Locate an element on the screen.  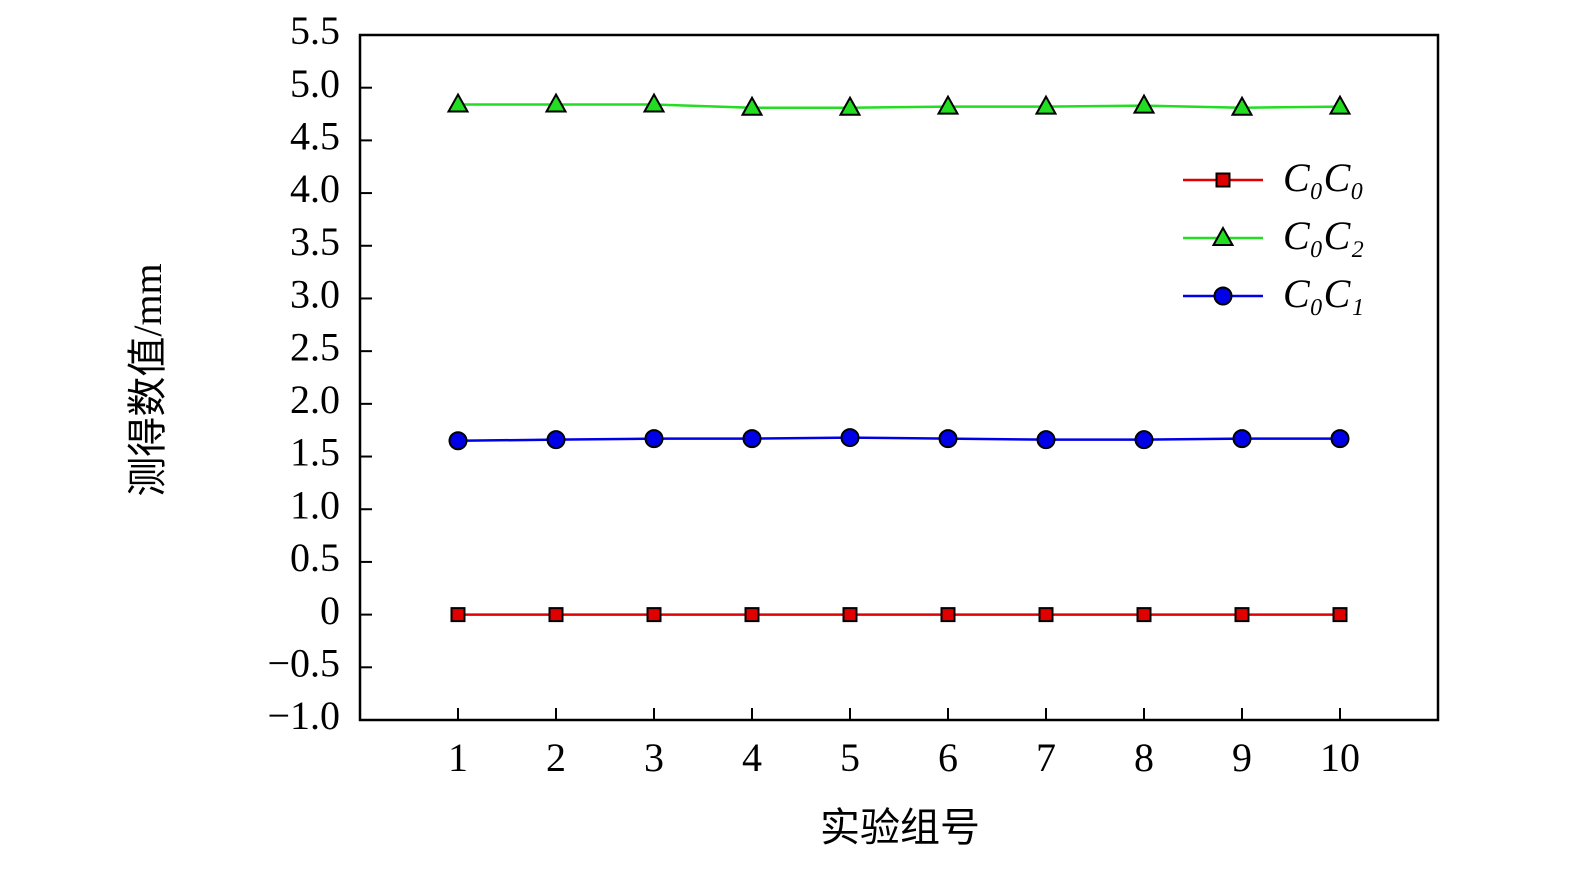
x-tick-label: 9 is located at coordinates (1242, 757).